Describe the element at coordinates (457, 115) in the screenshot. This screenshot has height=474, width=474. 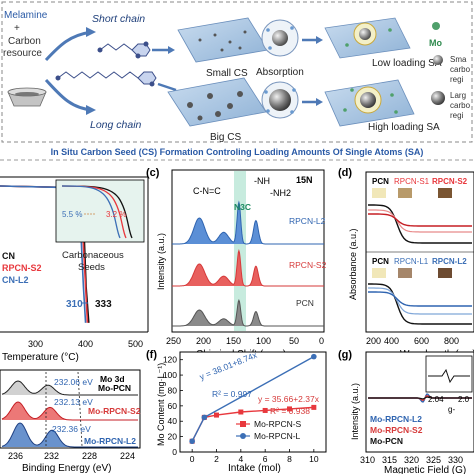
I see `legend-large-3: regi` at that location.